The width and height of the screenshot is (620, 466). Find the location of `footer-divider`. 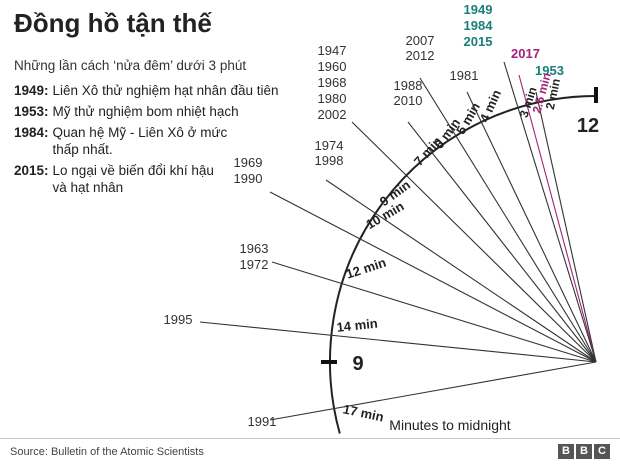

footer-divider is located at coordinates (310, 438).